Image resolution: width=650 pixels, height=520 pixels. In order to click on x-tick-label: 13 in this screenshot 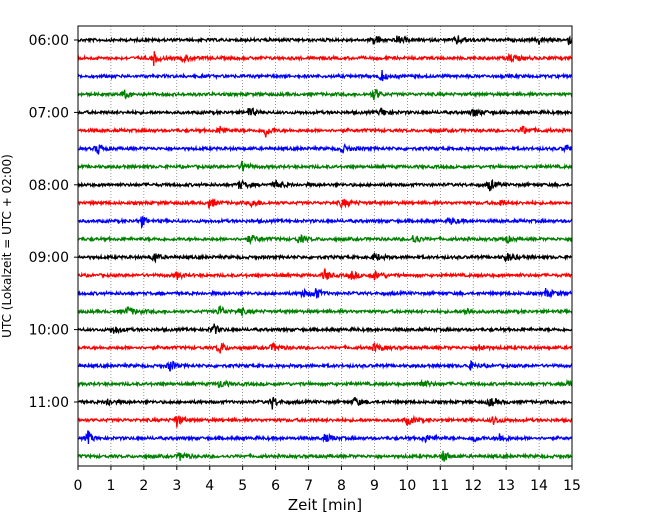, I will do `click(506, 486)`.